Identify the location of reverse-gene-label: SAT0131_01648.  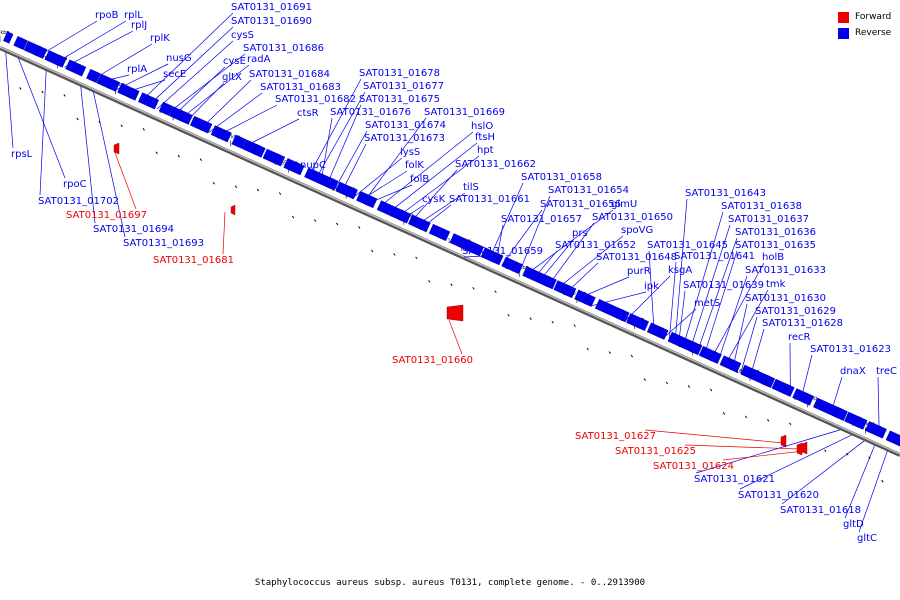
(636, 257).